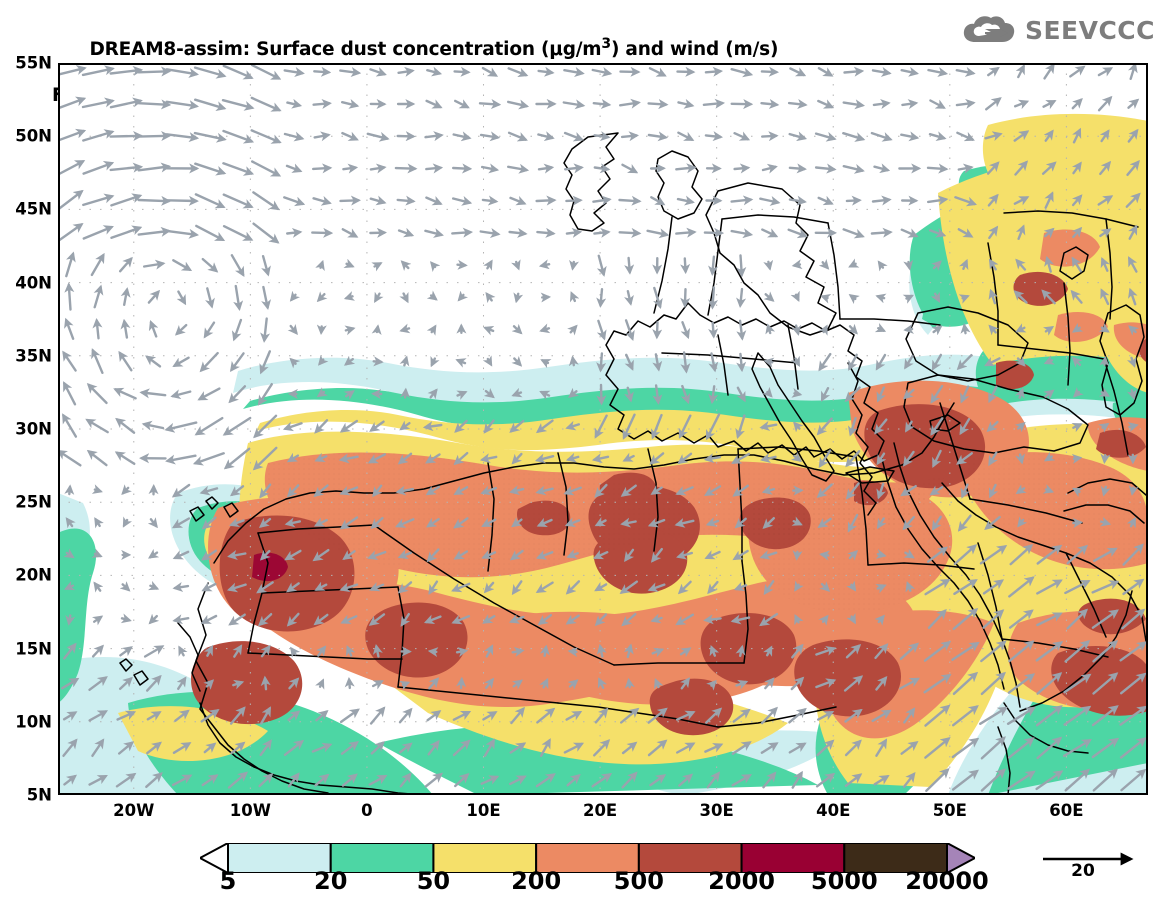  I want to click on x-tick-40E: 40E, so click(833, 810).